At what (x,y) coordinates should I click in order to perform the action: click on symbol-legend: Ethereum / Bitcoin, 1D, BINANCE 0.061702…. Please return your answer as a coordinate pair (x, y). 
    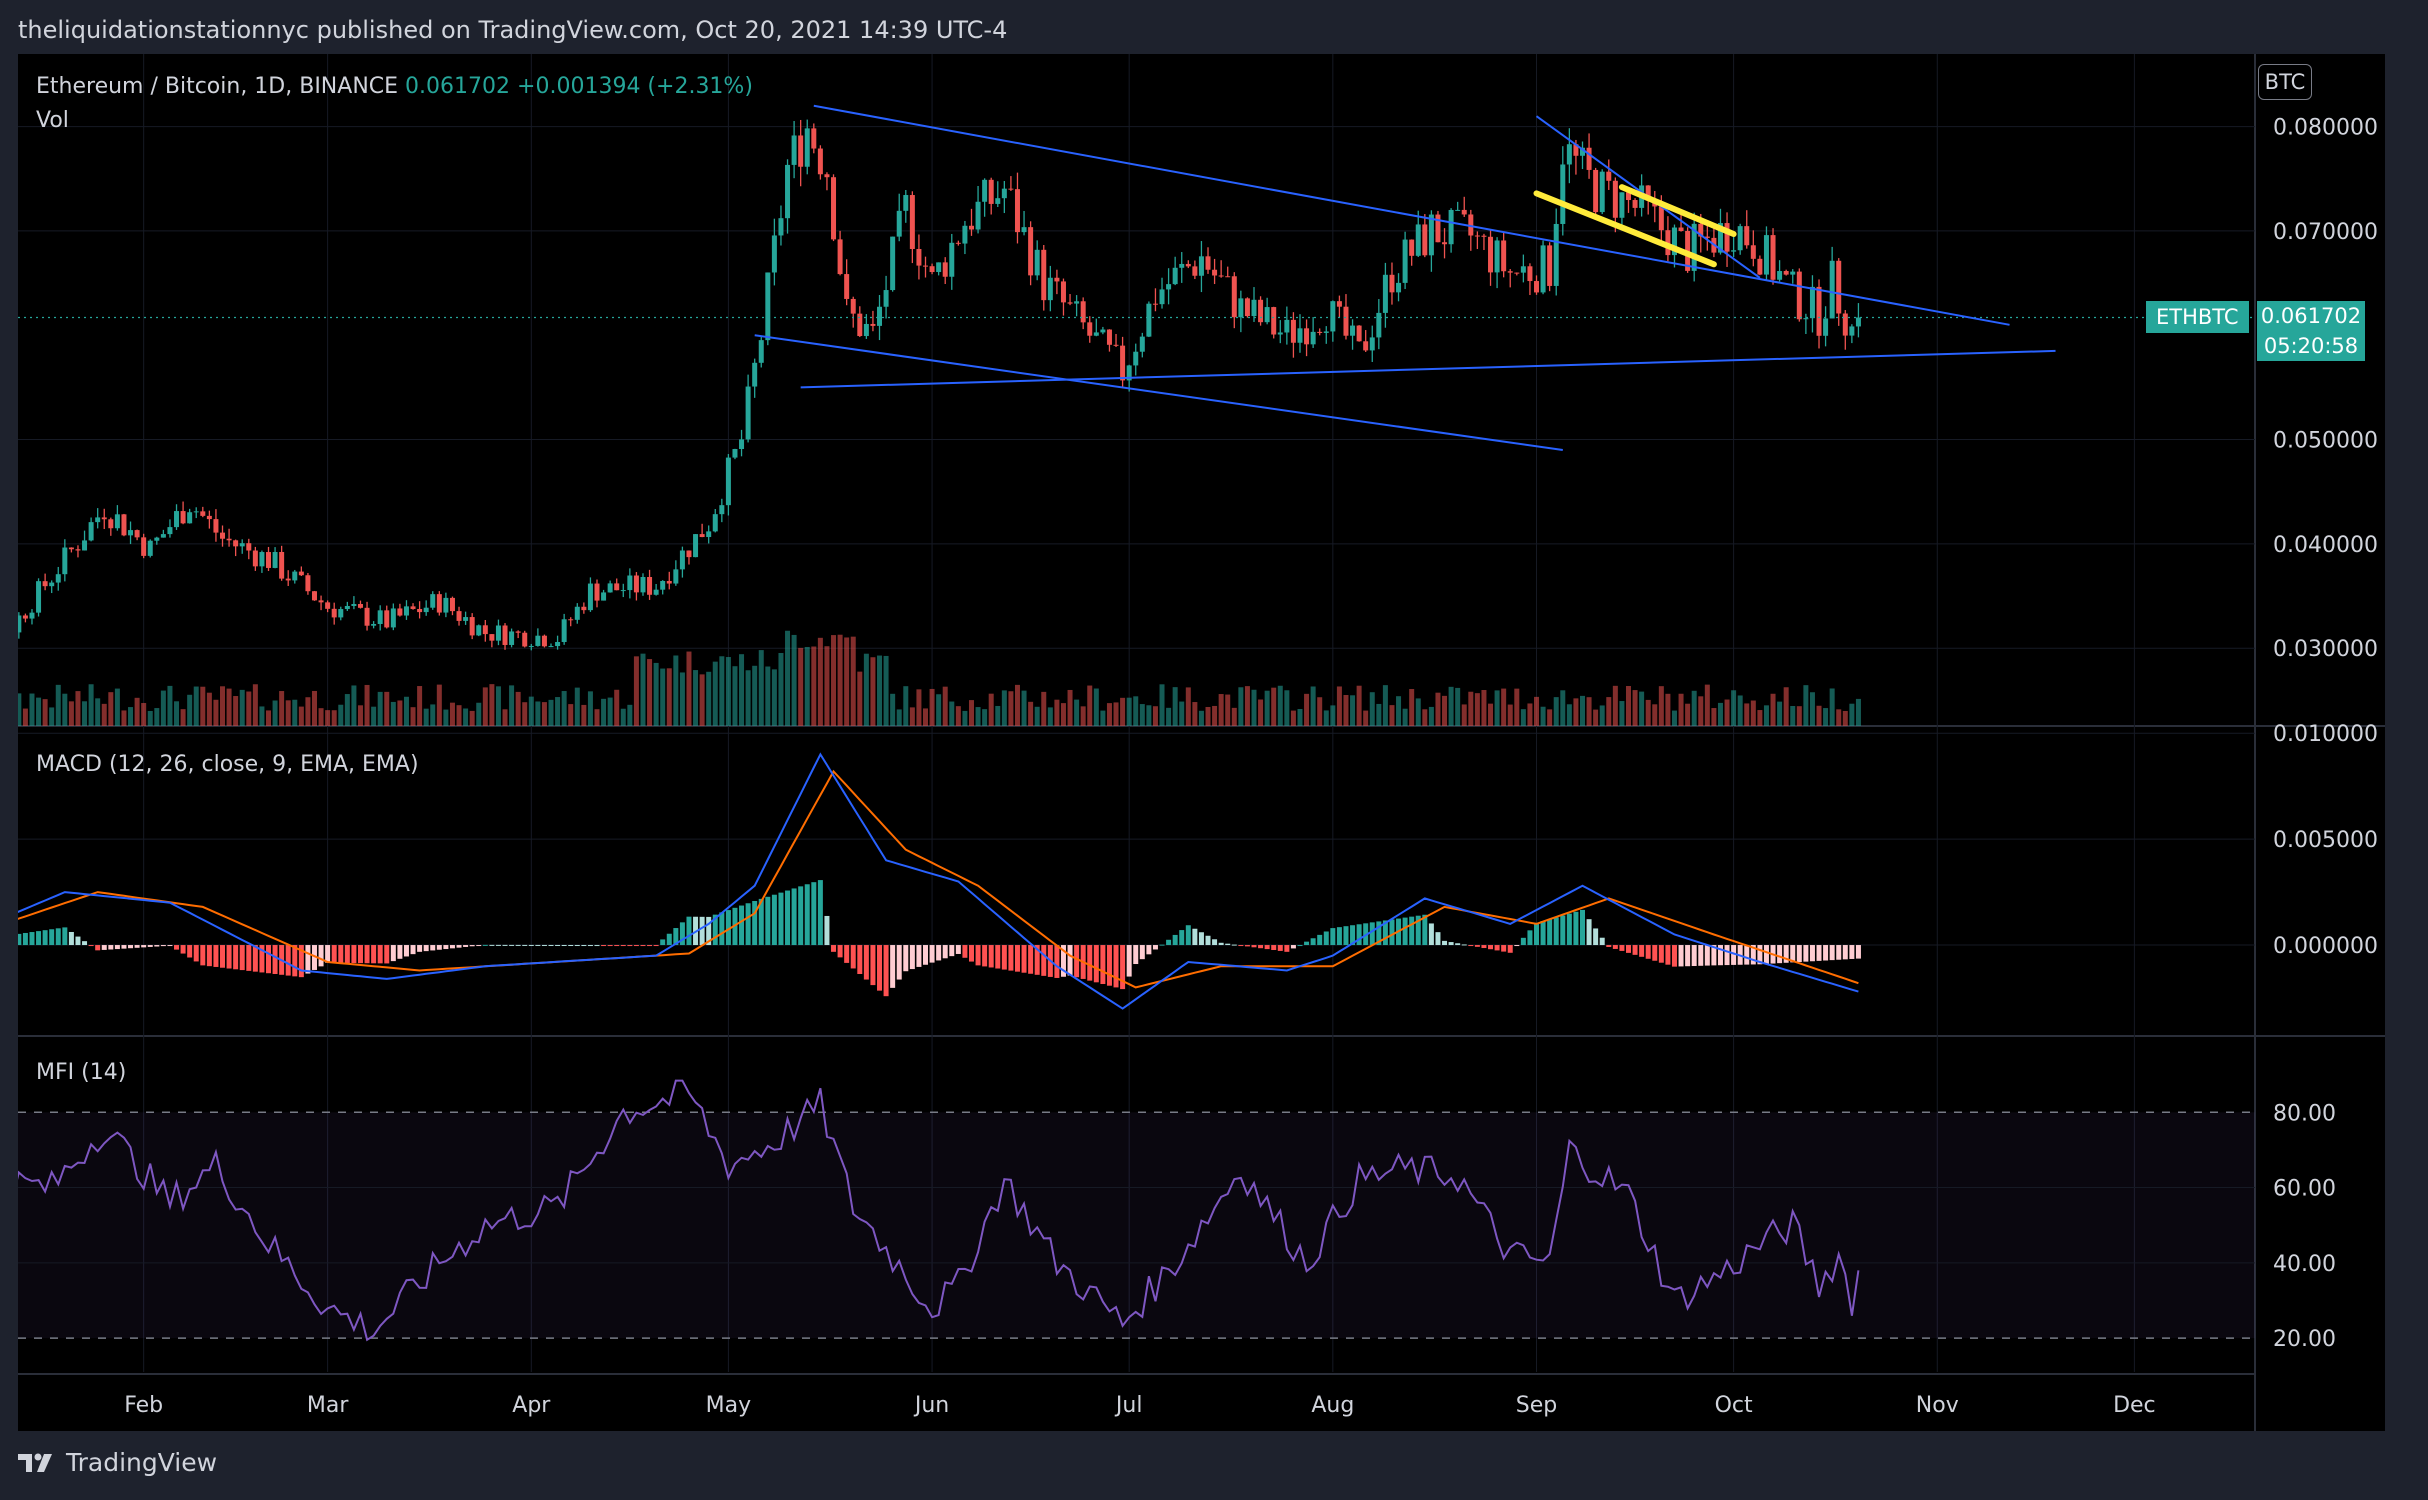
    Looking at the image, I should click on (394, 86).